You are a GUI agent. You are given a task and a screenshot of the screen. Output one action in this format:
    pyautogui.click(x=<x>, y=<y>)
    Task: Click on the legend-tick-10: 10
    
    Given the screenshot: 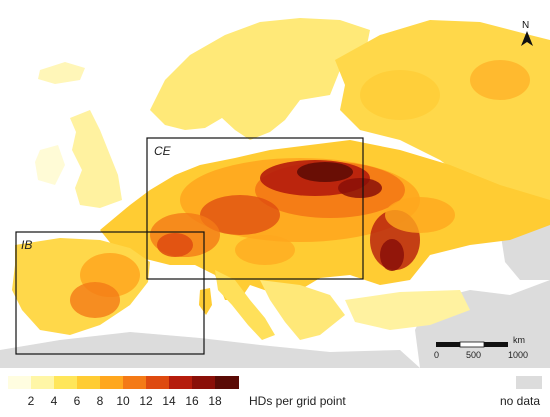 What is the action you would take?
    pyautogui.click(x=123, y=401)
    